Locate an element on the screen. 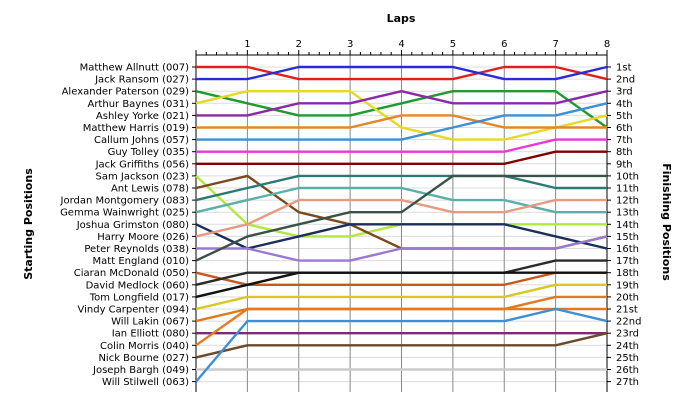  finishing-position-label: 7th is located at coordinates (624, 140).